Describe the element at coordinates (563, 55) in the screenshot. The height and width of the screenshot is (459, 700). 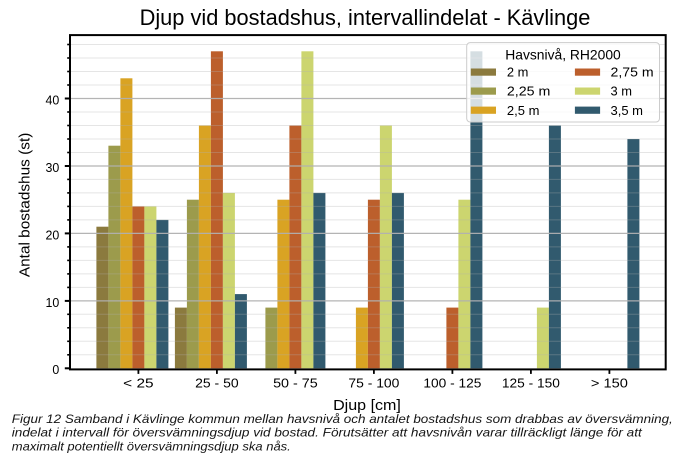
I see `svg-text: Havsnivå, RH2000` at that location.